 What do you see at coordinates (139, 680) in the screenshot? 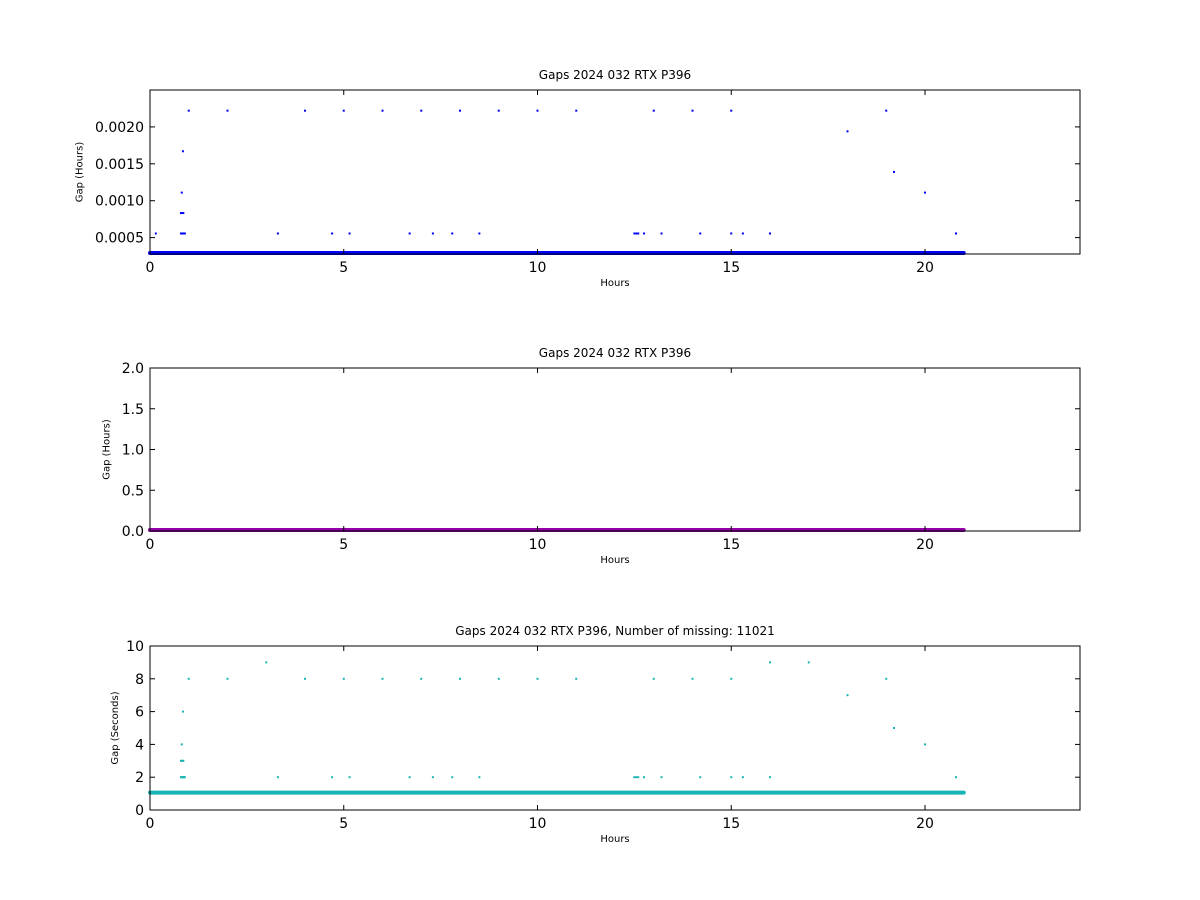
I see `y-tick-label: 8` at bounding box center [139, 680].